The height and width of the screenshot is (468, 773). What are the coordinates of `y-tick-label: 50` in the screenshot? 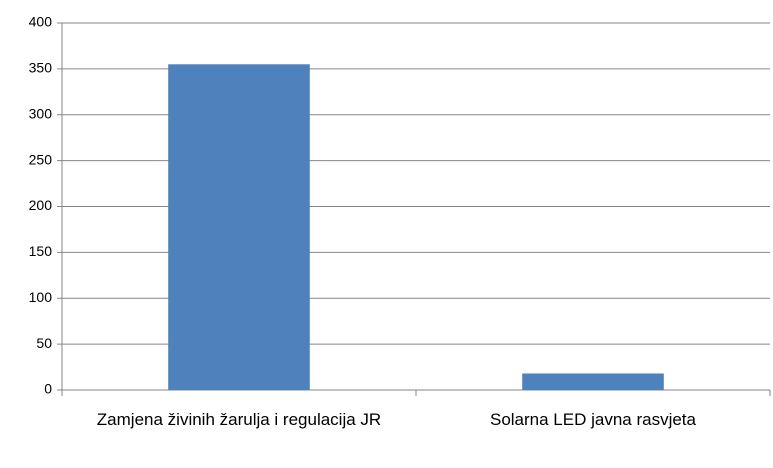 It's located at (44, 343).